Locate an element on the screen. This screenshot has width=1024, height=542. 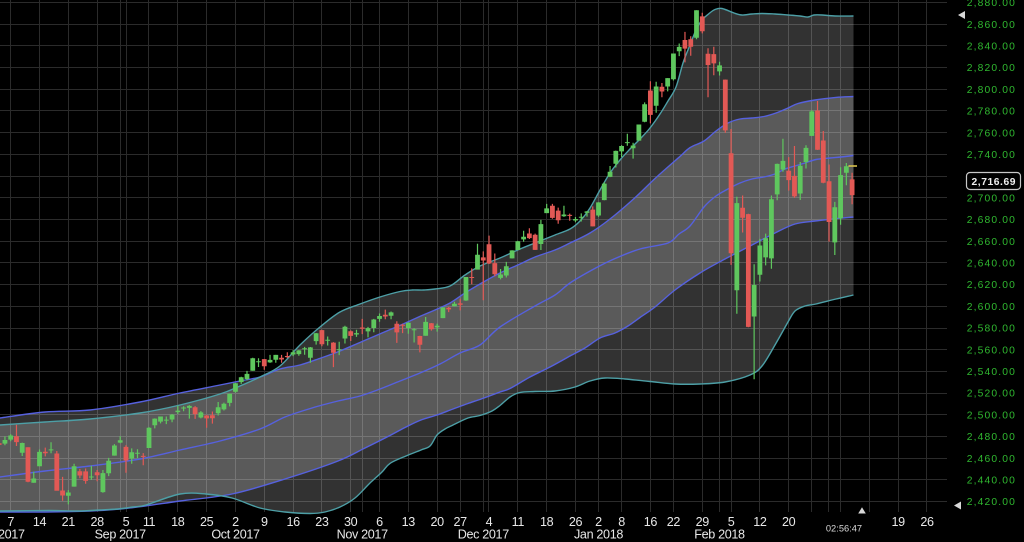
svg-text: Sep 2017 is located at coordinates (120, 535).